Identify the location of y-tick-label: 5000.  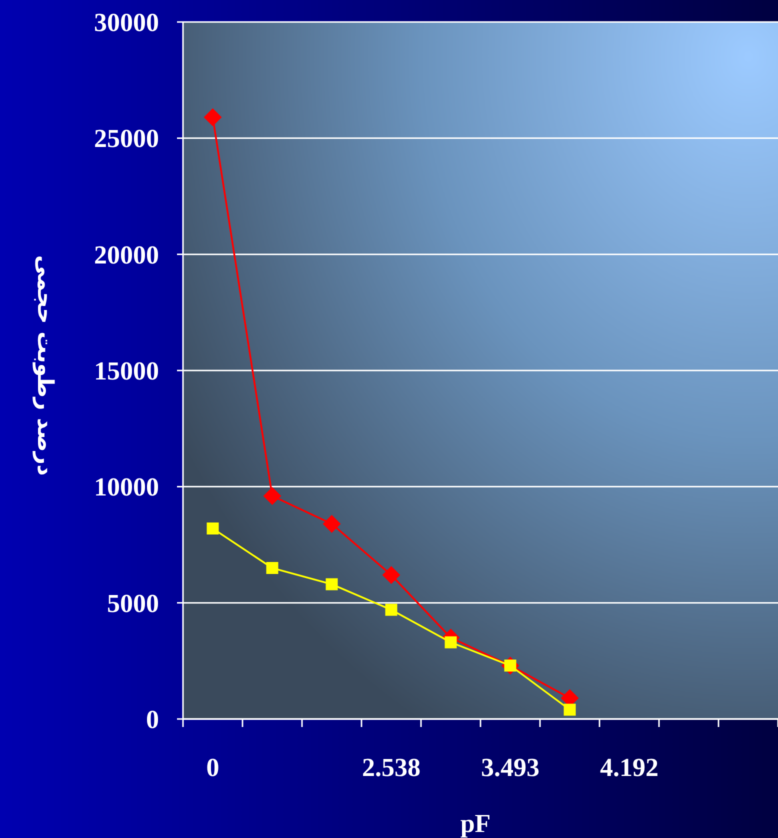
(133, 603).